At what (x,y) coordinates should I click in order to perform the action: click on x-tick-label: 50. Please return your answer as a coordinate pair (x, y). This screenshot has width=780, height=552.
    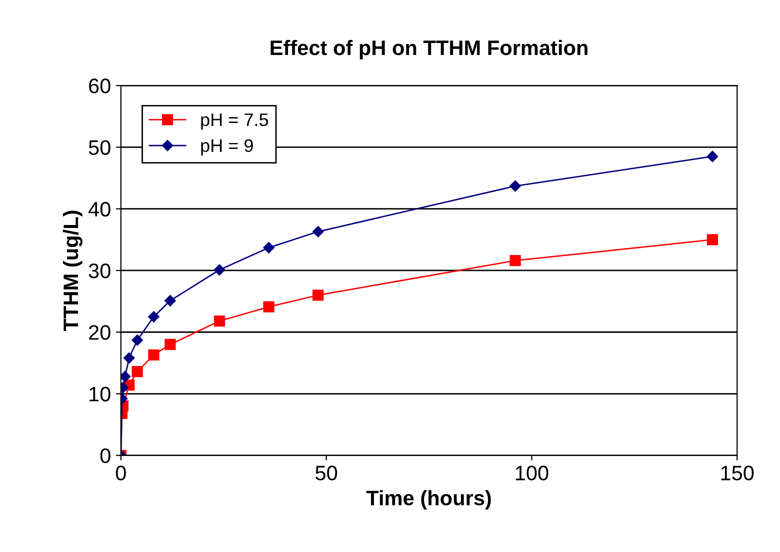
    Looking at the image, I should click on (327, 473).